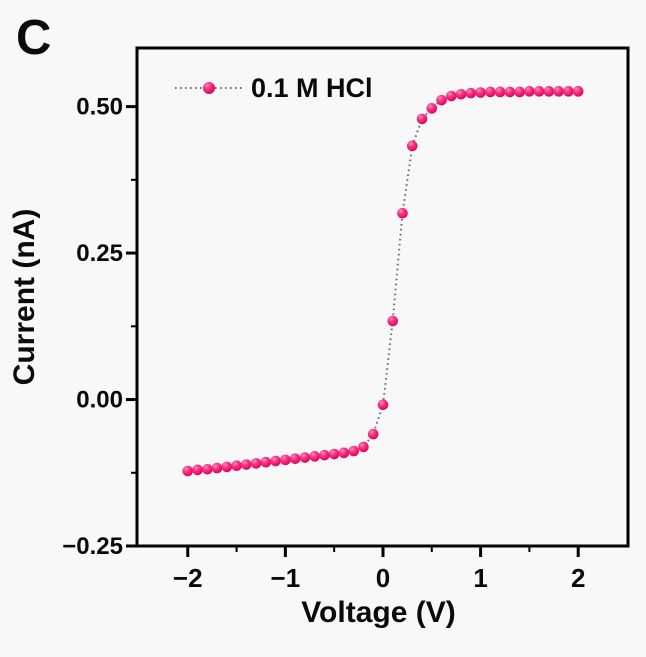  Describe the element at coordinates (378, 612) in the screenshot. I see `x-axis-title: Voltage (V)` at that location.